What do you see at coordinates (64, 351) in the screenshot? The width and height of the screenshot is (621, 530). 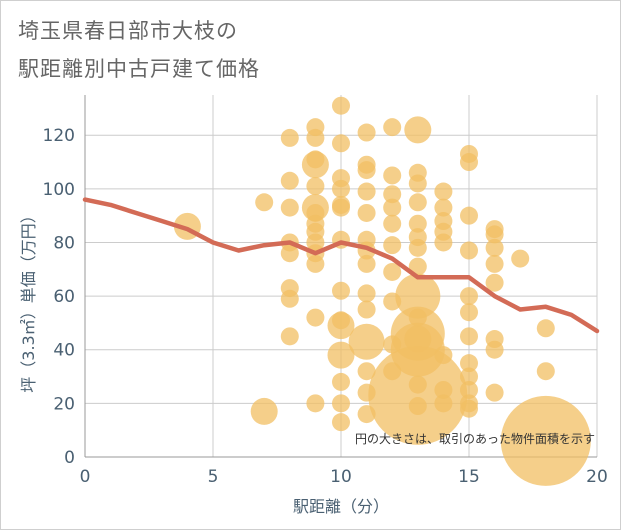 I see `y-tick-label: 40` at bounding box center [64, 351].